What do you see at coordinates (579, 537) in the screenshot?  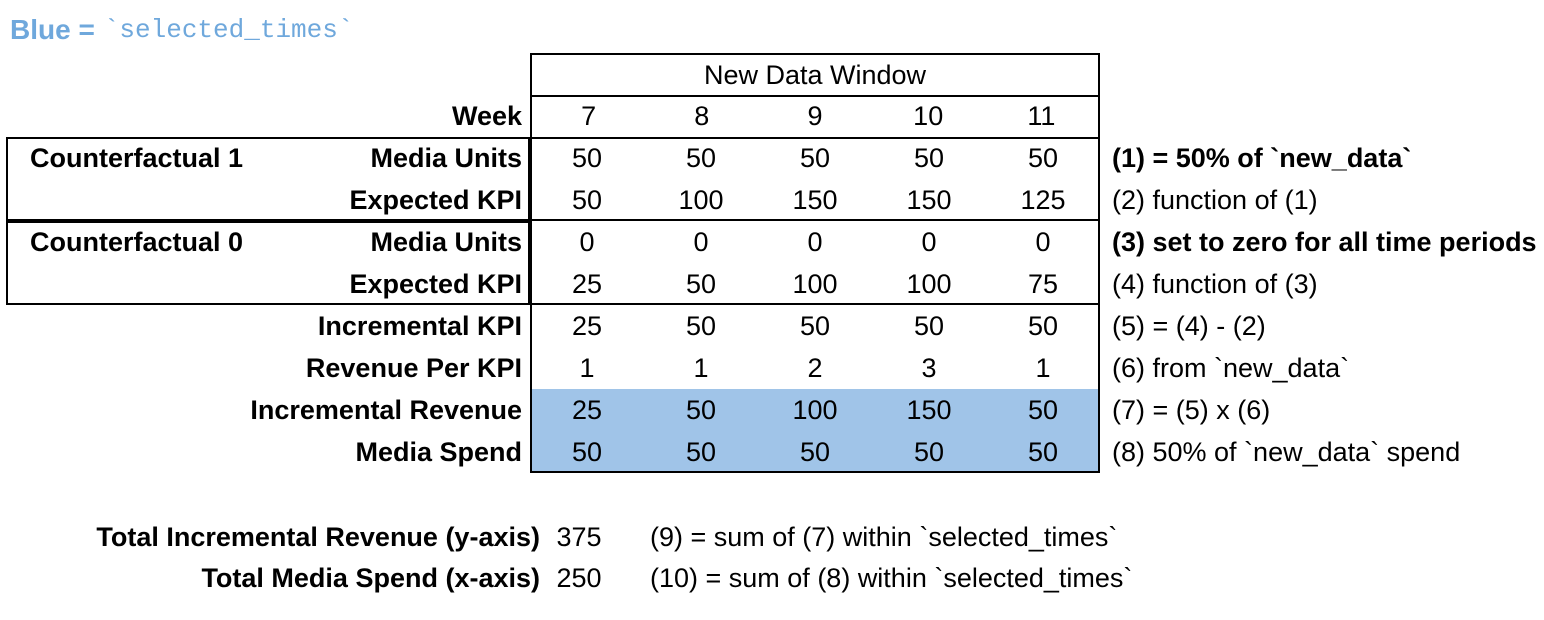 I see `total-incremental-revenue-value: 375` at bounding box center [579, 537].